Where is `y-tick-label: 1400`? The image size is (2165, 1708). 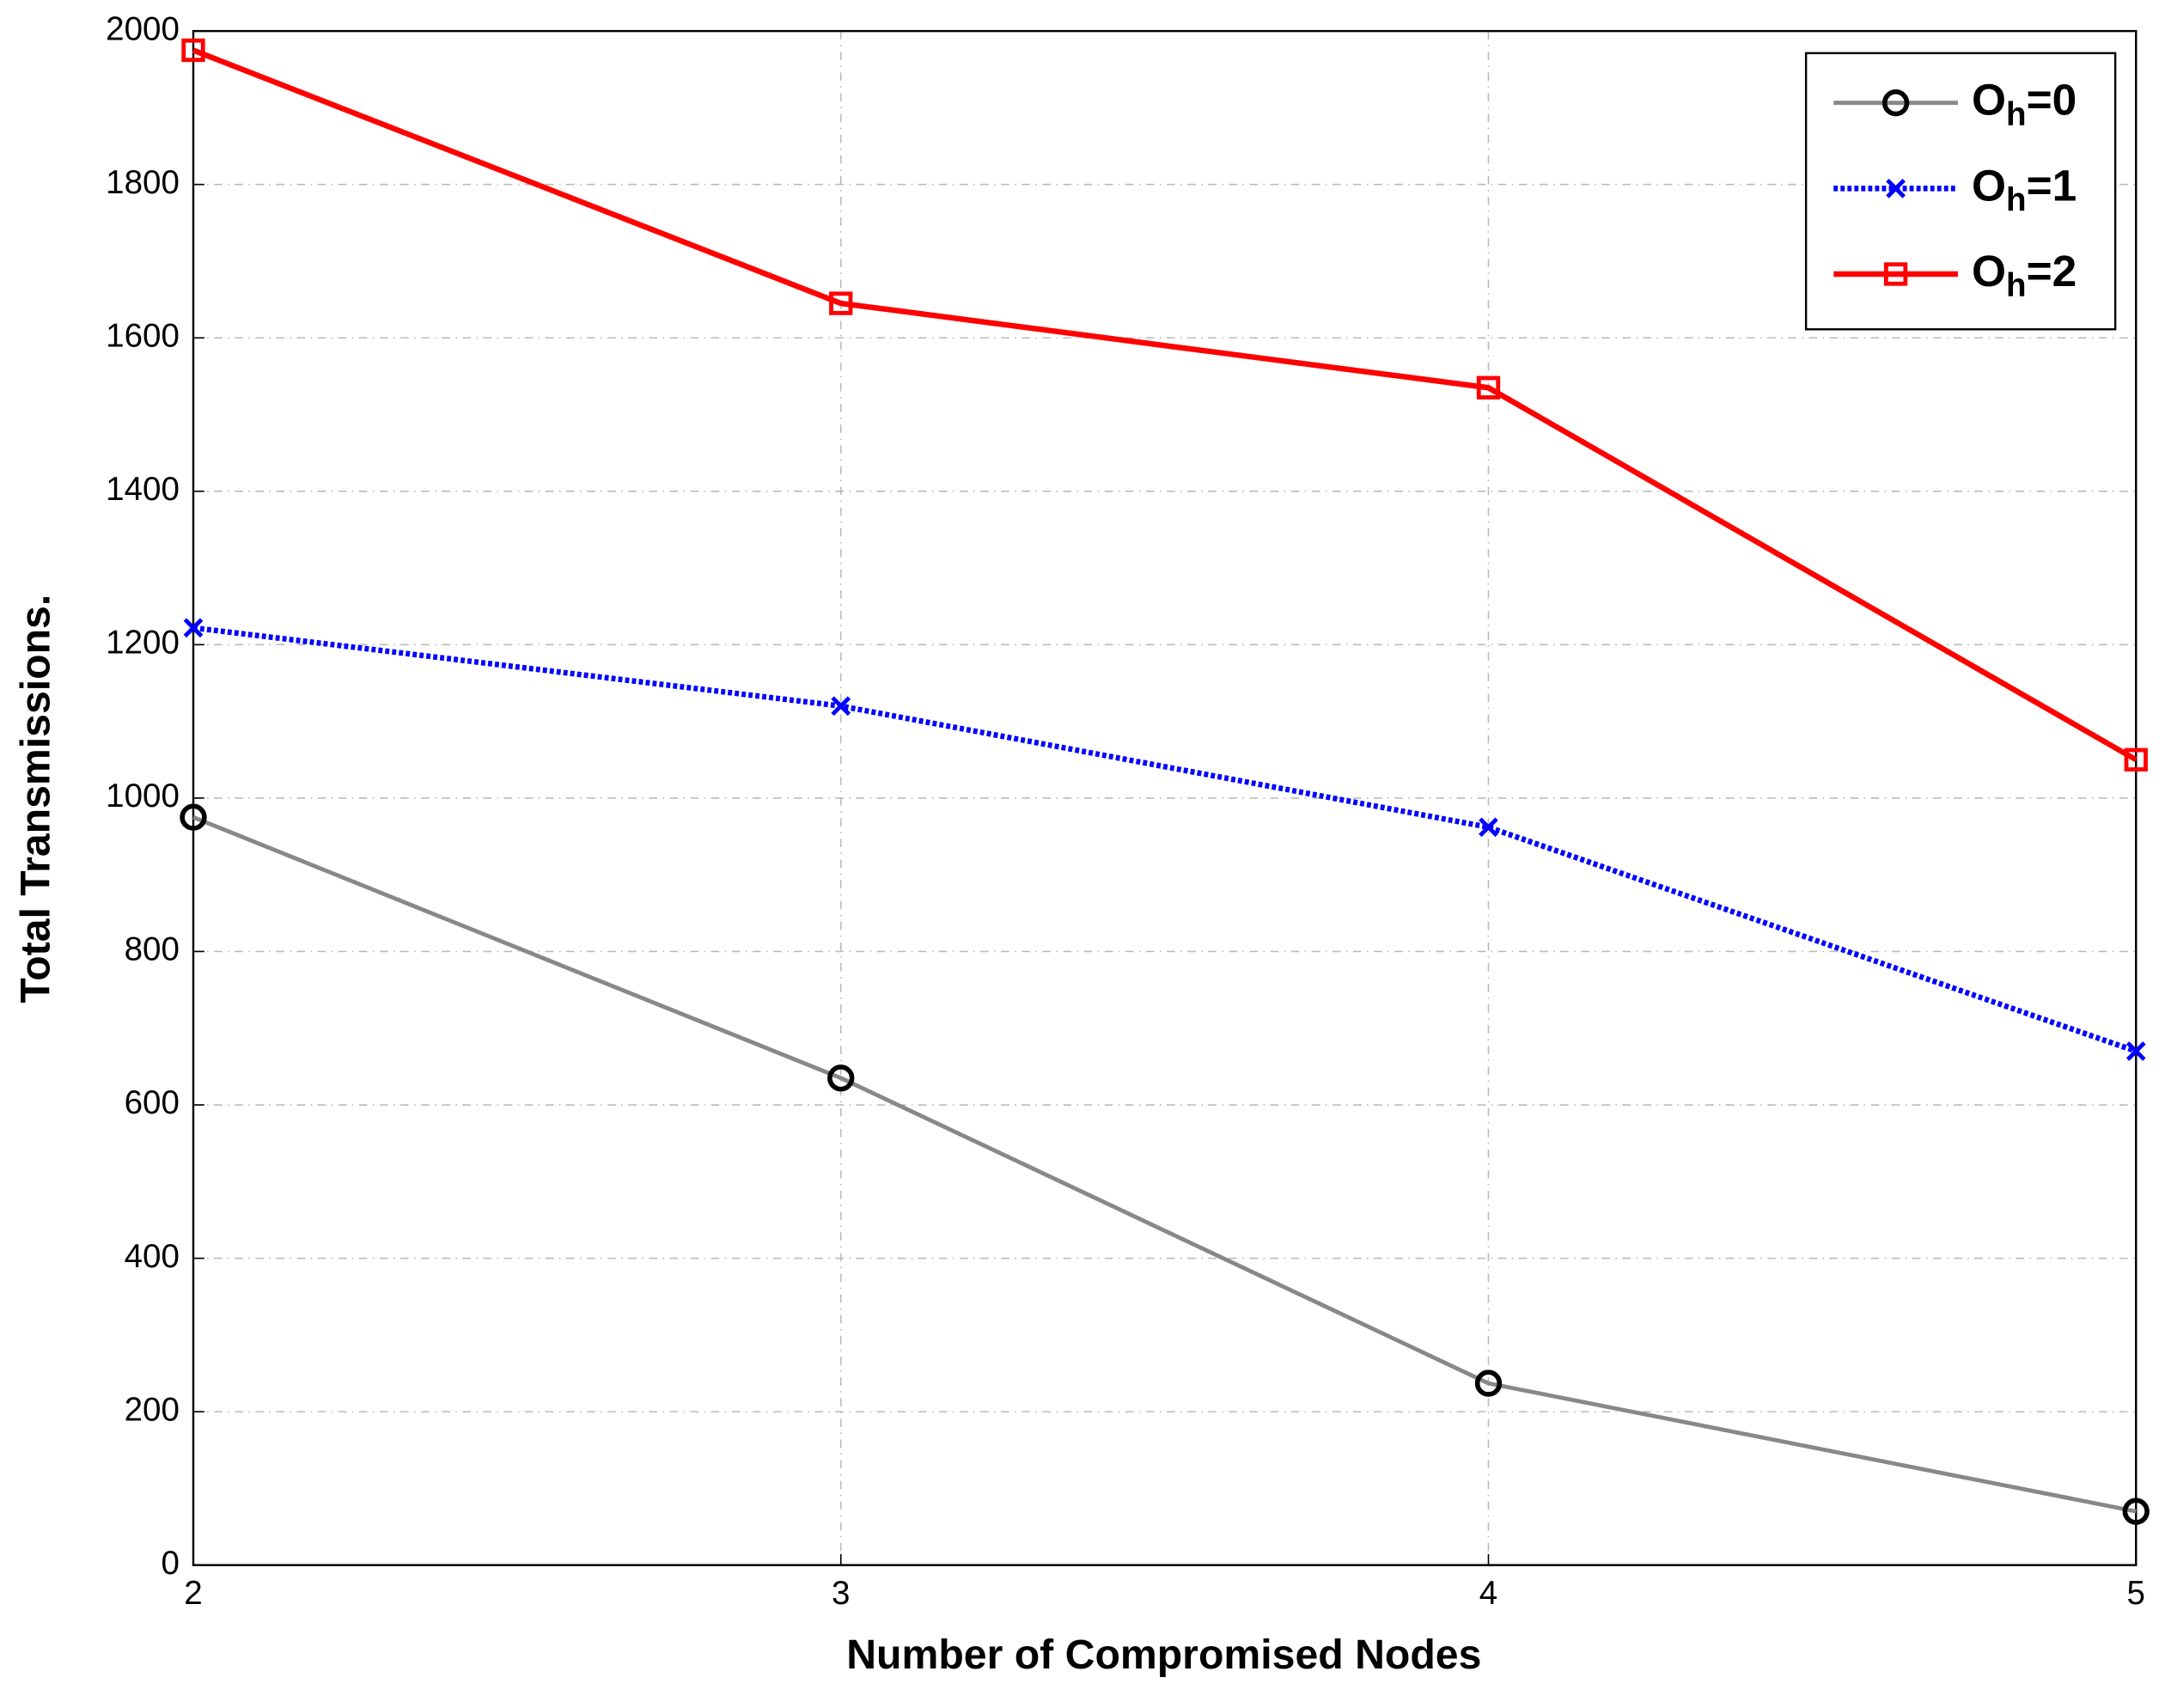
y-tick-label: 1400 is located at coordinates (143, 489).